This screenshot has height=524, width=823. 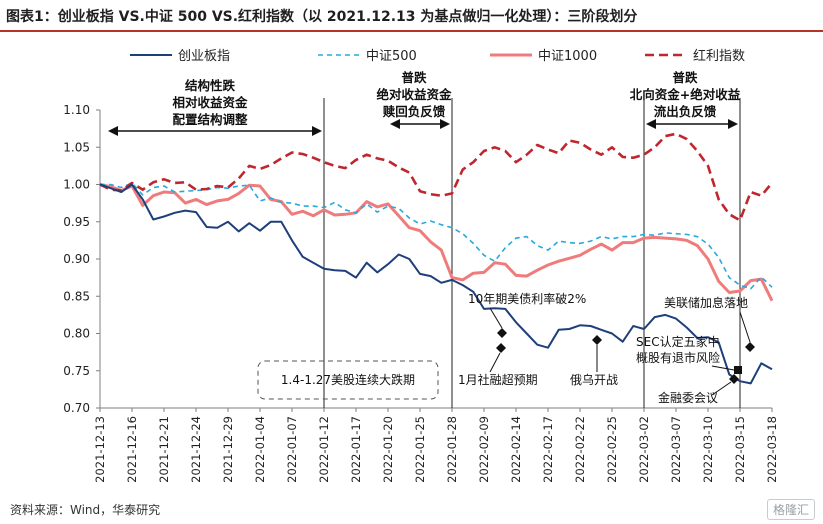 I want to click on x-tick-label: 2022-02-17, so click(x=548, y=449).